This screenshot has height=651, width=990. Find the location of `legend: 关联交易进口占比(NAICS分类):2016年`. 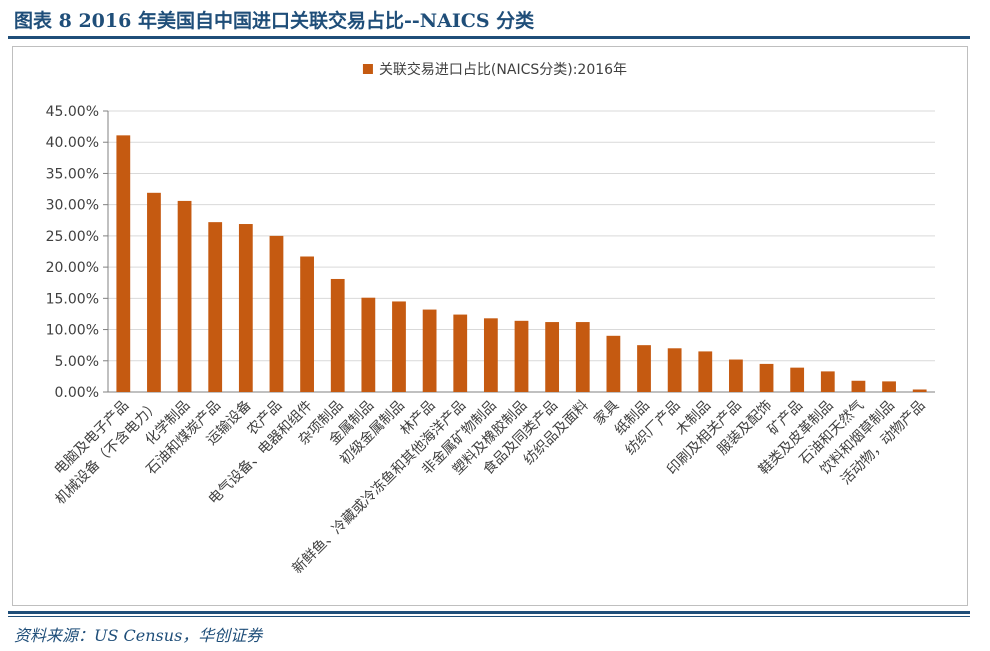

legend: 关联交易进口占比(NAICS分类):2016年 is located at coordinates (494, 69).